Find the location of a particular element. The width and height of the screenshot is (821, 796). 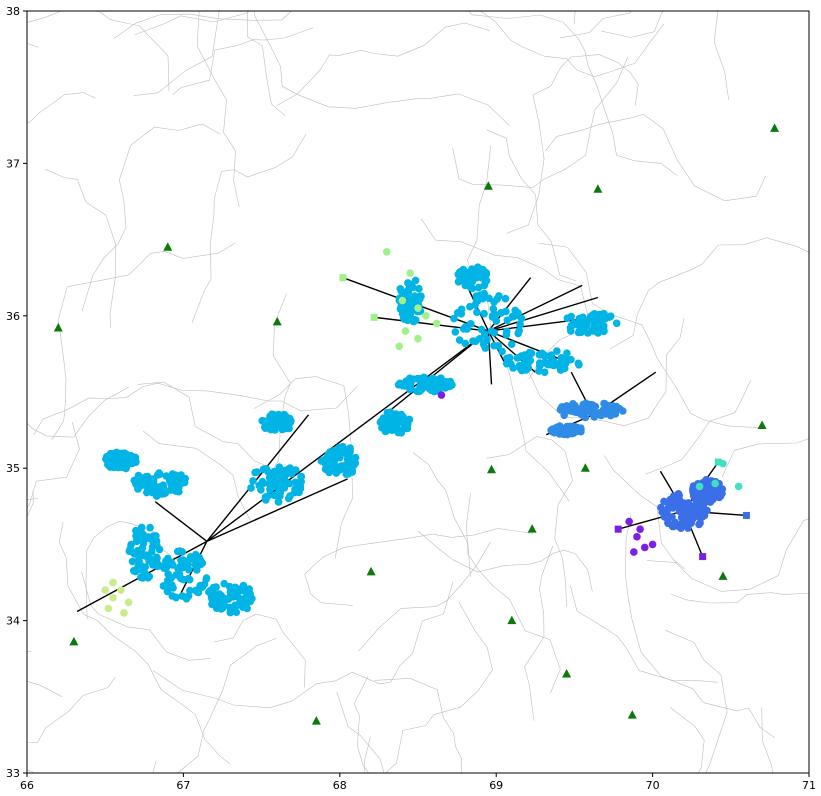

x-tick-label: 67 is located at coordinates (183, 785).